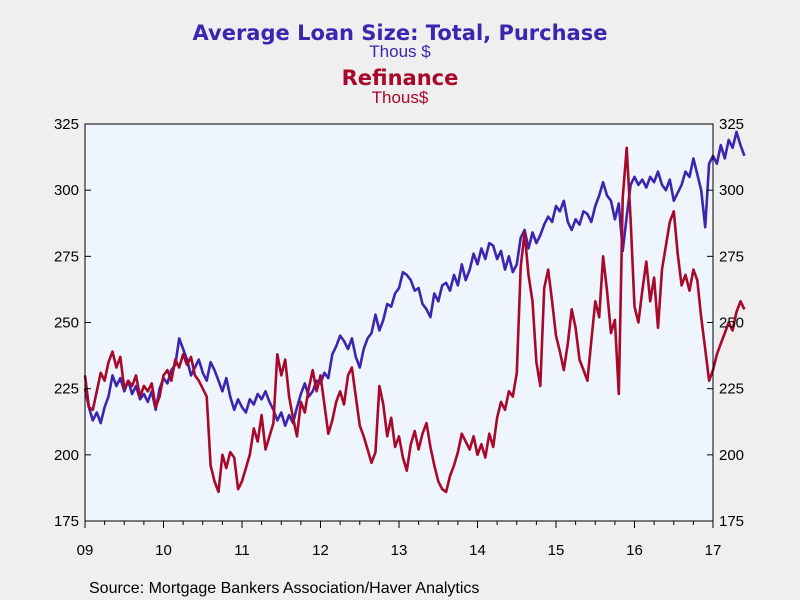  I want to click on chart-title: Average Loan Size: Total, Purchase, so click(400, 33).